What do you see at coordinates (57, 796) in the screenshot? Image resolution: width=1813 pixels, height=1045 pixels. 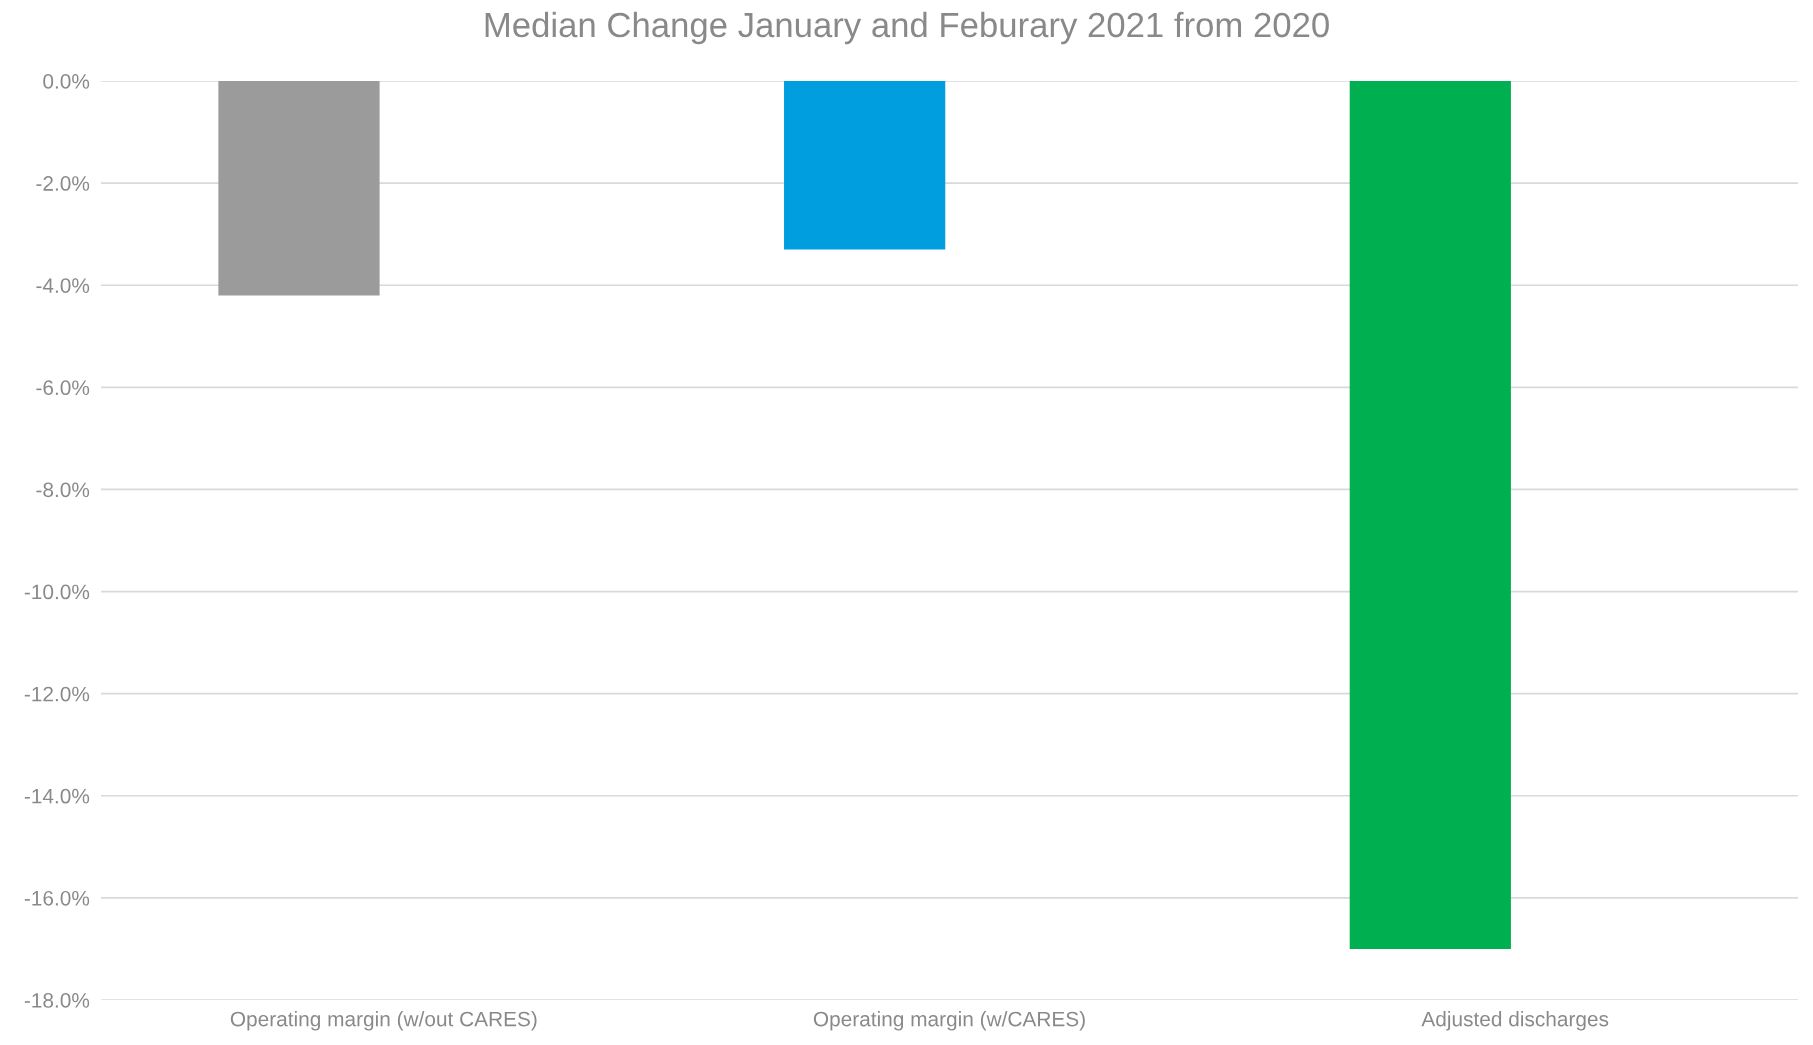 I see `y-tick-label: -14.0%` at bounding box center [57, 796].